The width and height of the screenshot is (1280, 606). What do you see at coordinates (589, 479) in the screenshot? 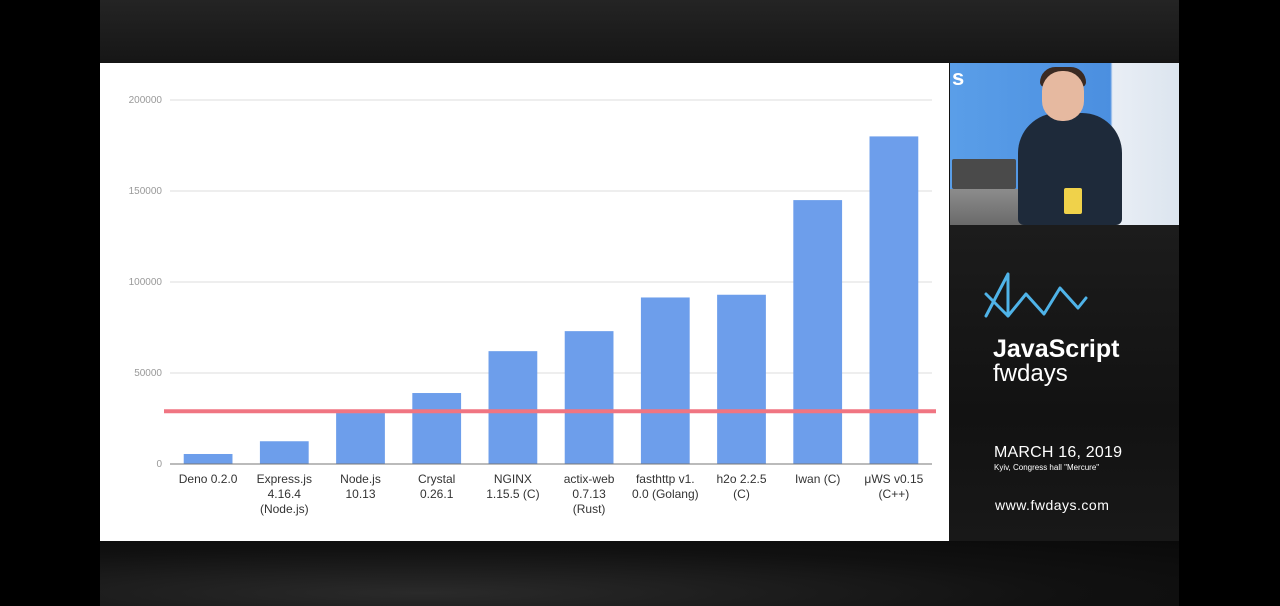
I see `x-category-label-line: actix-web` at bounding box center [589, 479].